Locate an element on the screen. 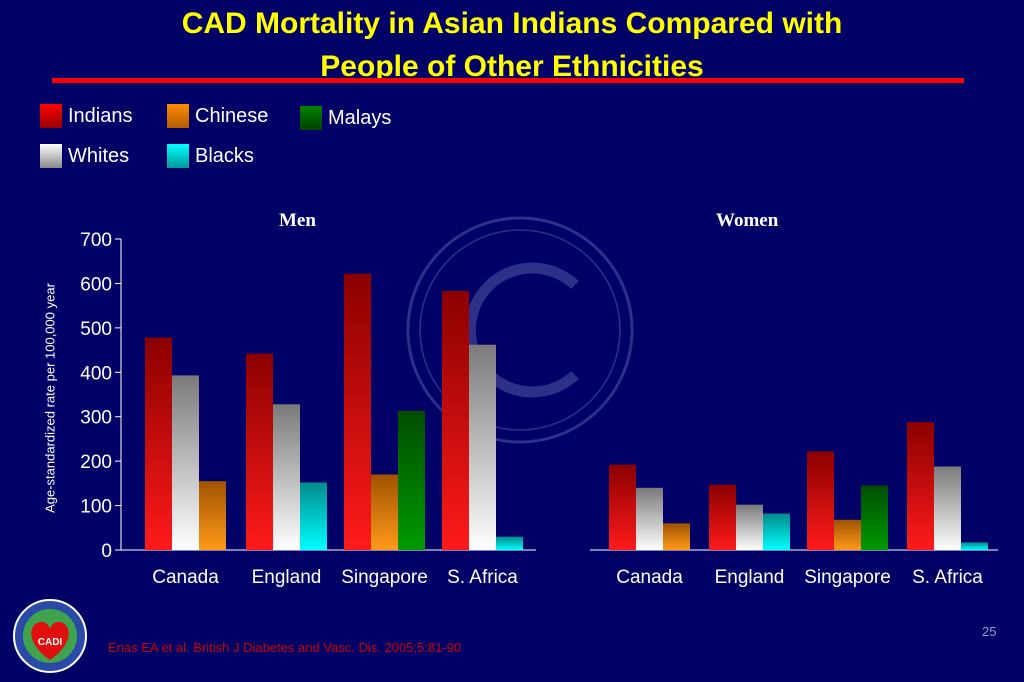 This screenshot has height=682, width=1024. y-tick-label: 500 is located at coordinates (96, 329).